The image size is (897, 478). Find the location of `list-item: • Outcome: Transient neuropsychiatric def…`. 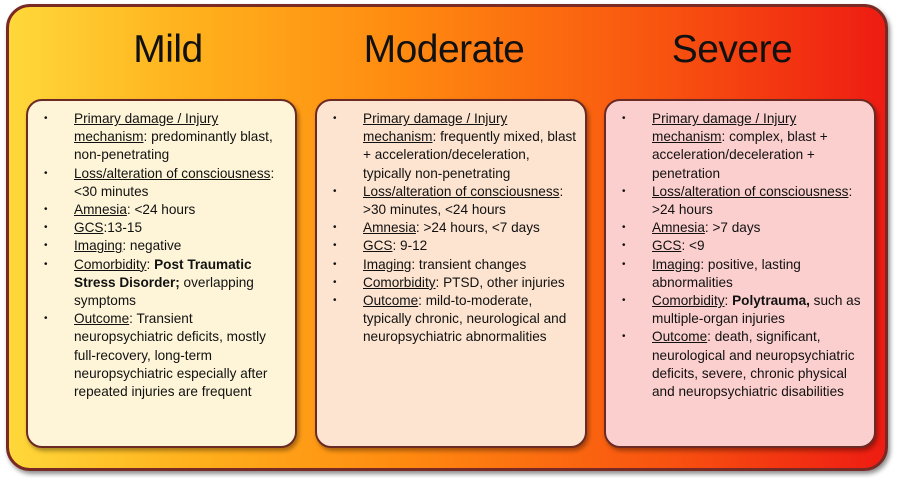

list-item: • Outcome: Transient neuropsychiatric def… is located at coordinates (157, 355).